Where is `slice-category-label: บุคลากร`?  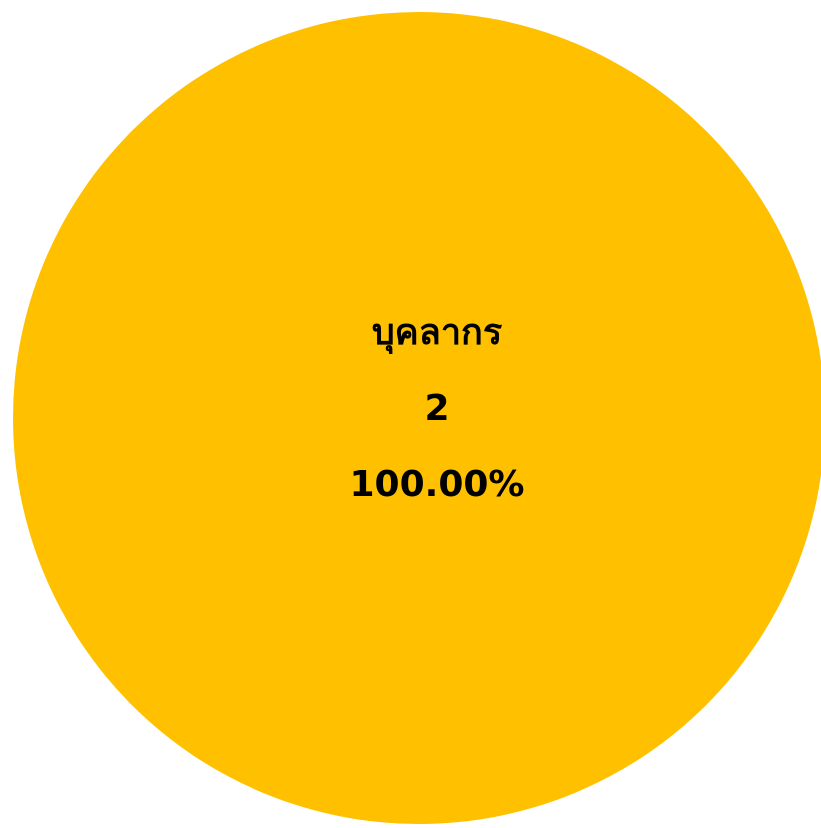
slice-category-label: บุคลากร is located at coordinates (437, 333).